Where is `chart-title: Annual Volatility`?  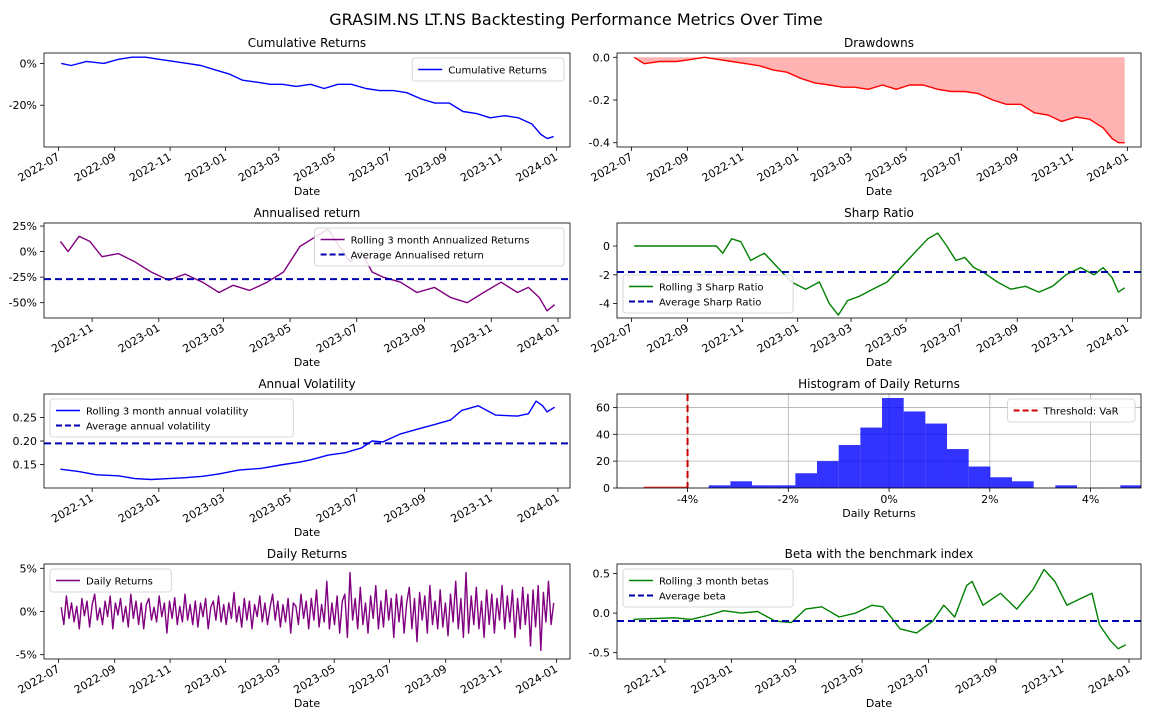 chart-title: Annual Volatility is located at coordinates (306, 384).